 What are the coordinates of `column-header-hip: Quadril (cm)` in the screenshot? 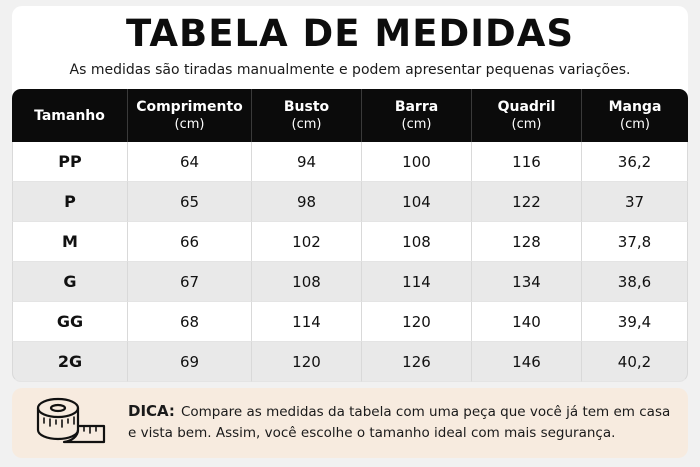 It's located at (527, 115).